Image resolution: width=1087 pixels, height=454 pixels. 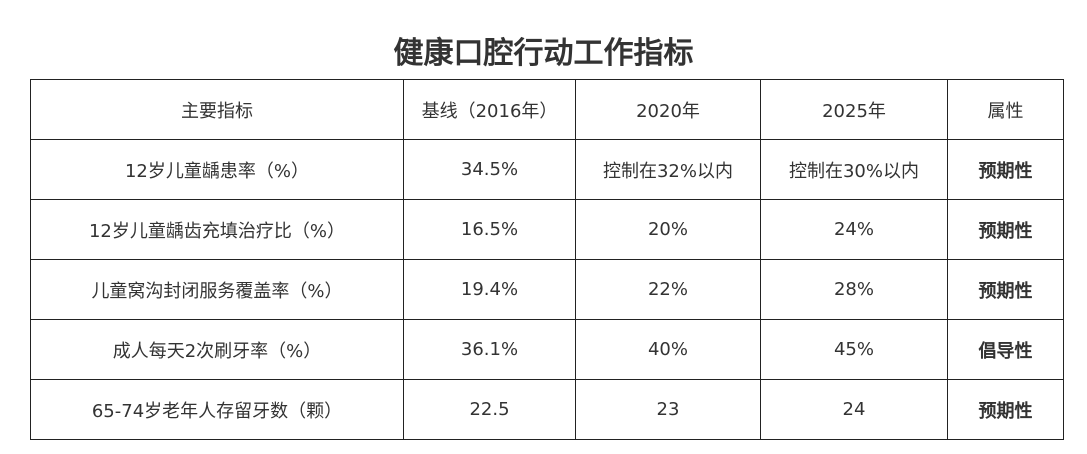 I want to click on column-header: 基线（2016年）, so click(x=489, y=109).